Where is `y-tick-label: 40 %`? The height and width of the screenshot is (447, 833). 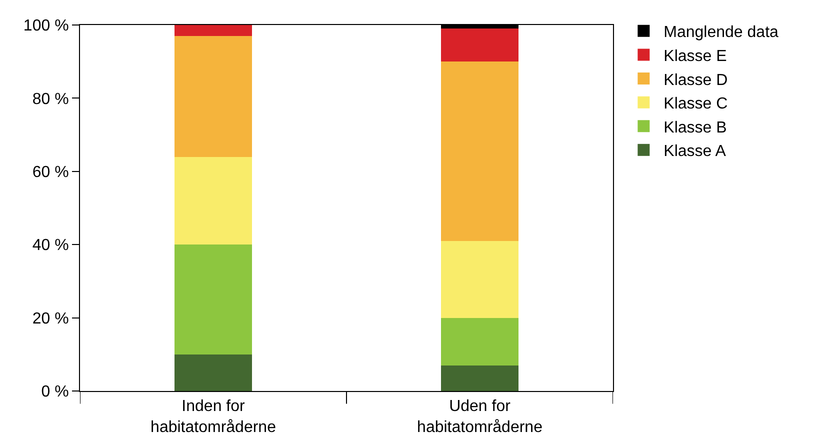
y-tick-label: 40 % is located at coordinates (50, 245).